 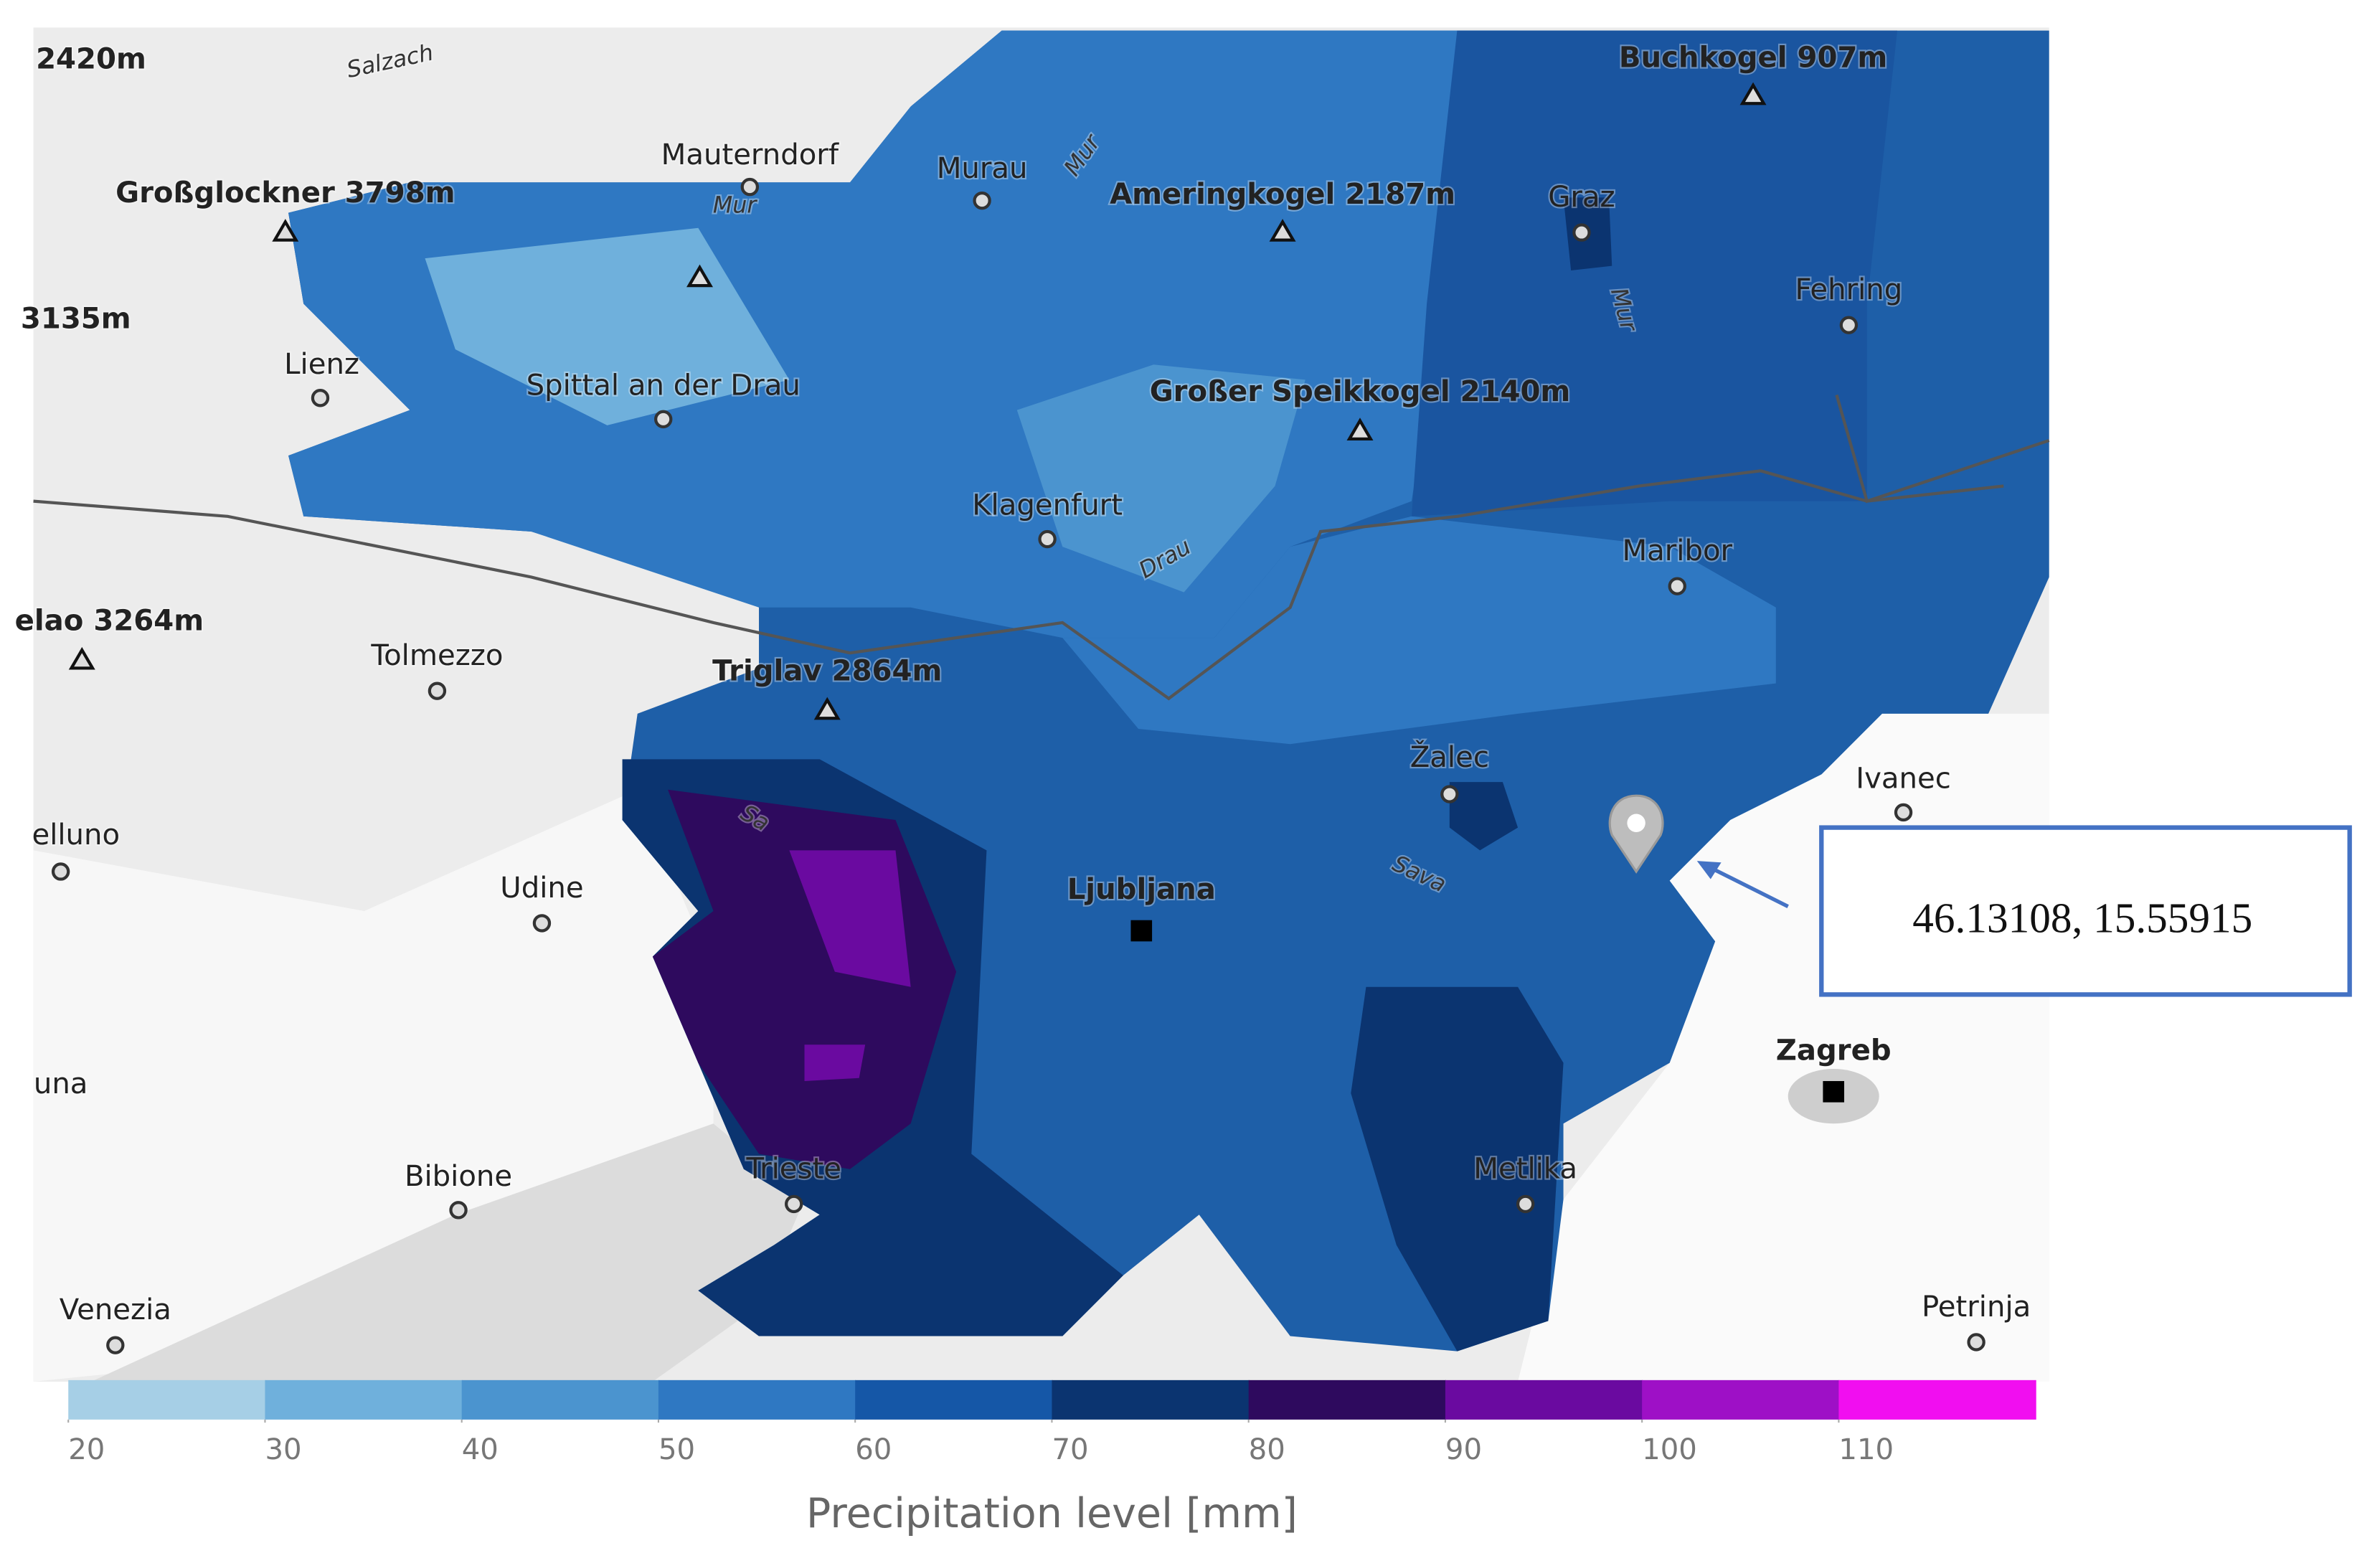 What do you see at coordinates (1463, 1450) in the screenshot?
I see `tick-label: 90` at bounding box center [1463, 1450].